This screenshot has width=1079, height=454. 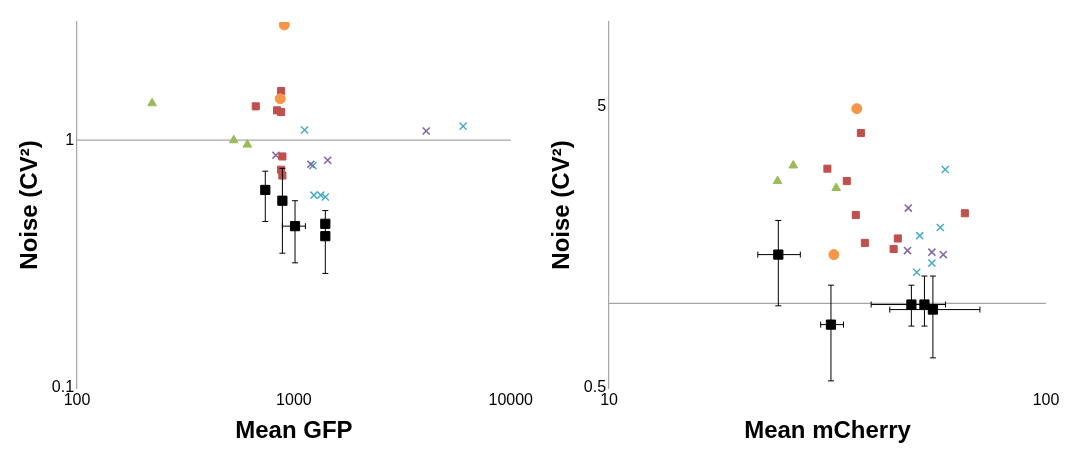 I want to click on x-tick-label: 10000, so click(x=511, y=400).